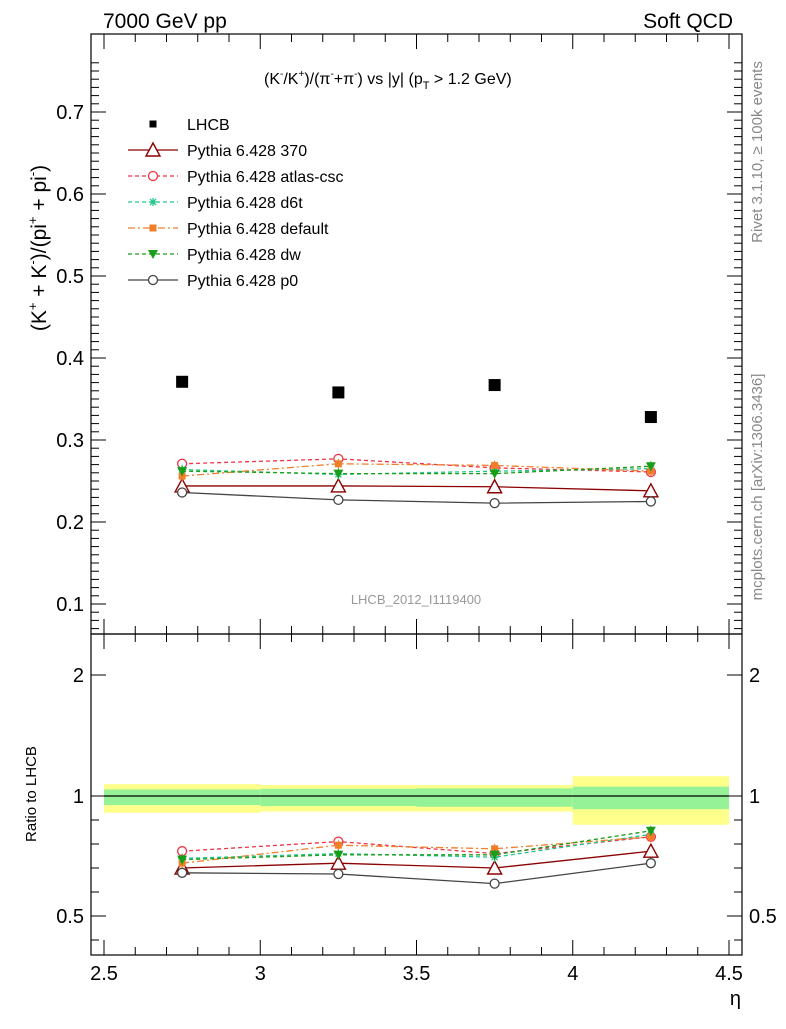 The width and height of the screenshot is (786, 1029). I want to click on ratio-y-tick-label-right: 0.5, so click(763, 917).